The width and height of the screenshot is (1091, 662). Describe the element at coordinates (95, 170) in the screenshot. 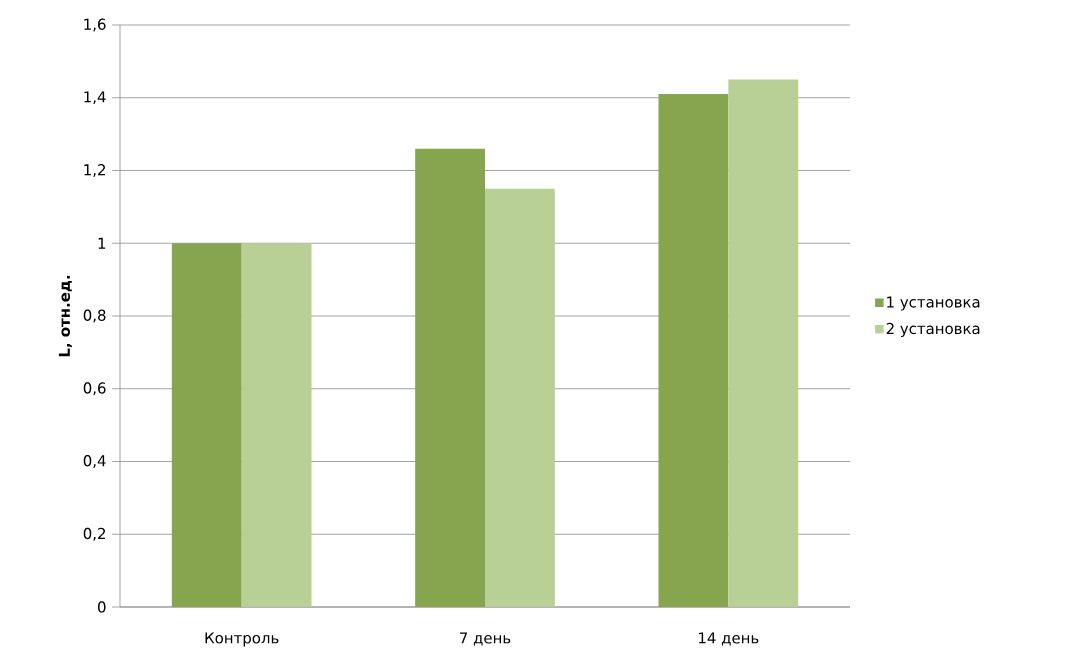

I see `y-tick-label: 1,2` at that location.